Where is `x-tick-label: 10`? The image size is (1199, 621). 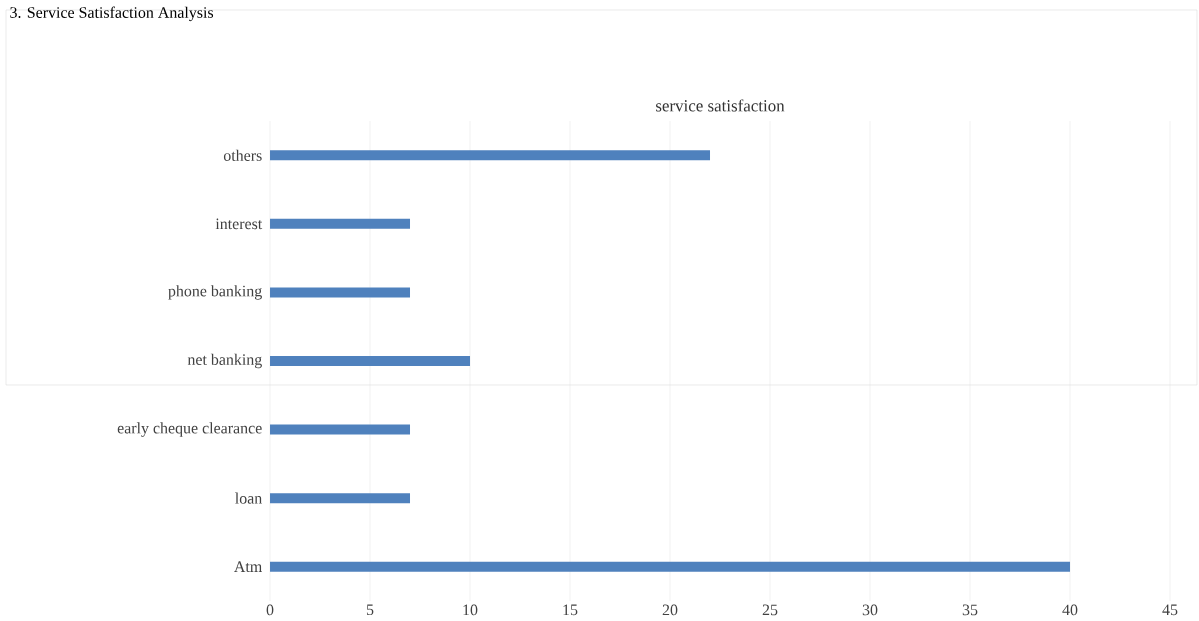
x-tick-label: 10 is located at coordinates (470, 610).